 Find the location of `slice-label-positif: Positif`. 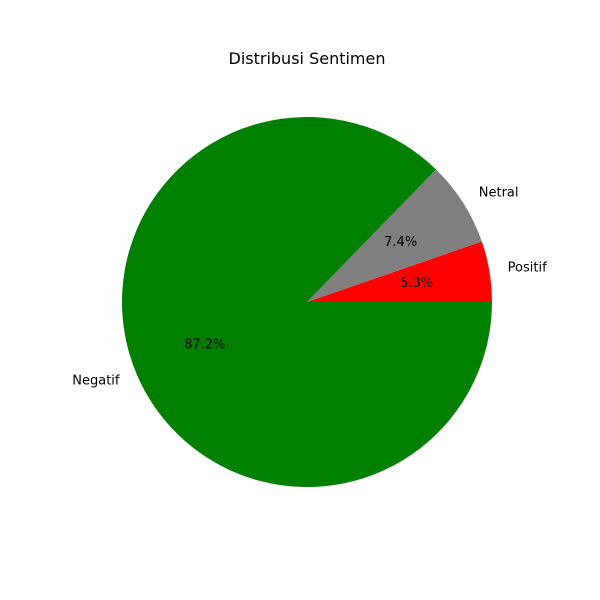

slice-label-positif: Positif is located at coordinates (527, 268).